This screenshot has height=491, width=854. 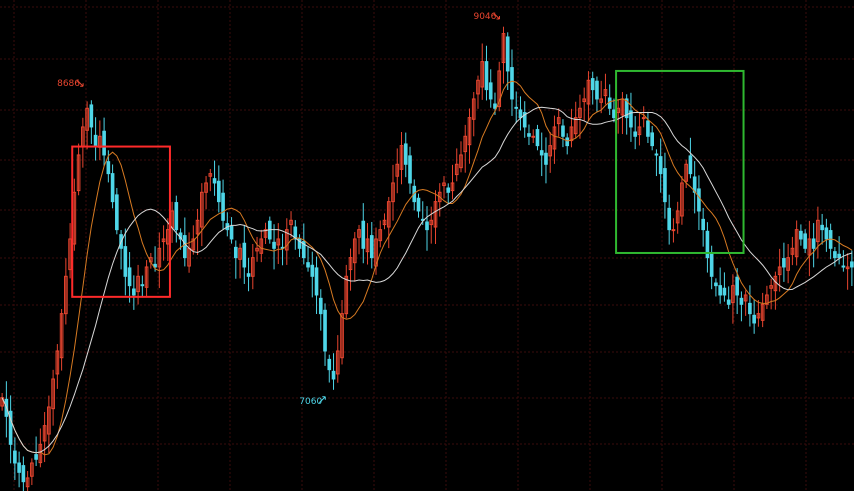 What do you see at coordinates (322, 400) in the screenshot?
I see `annotation-arrow` at bounding box center [322, 400].